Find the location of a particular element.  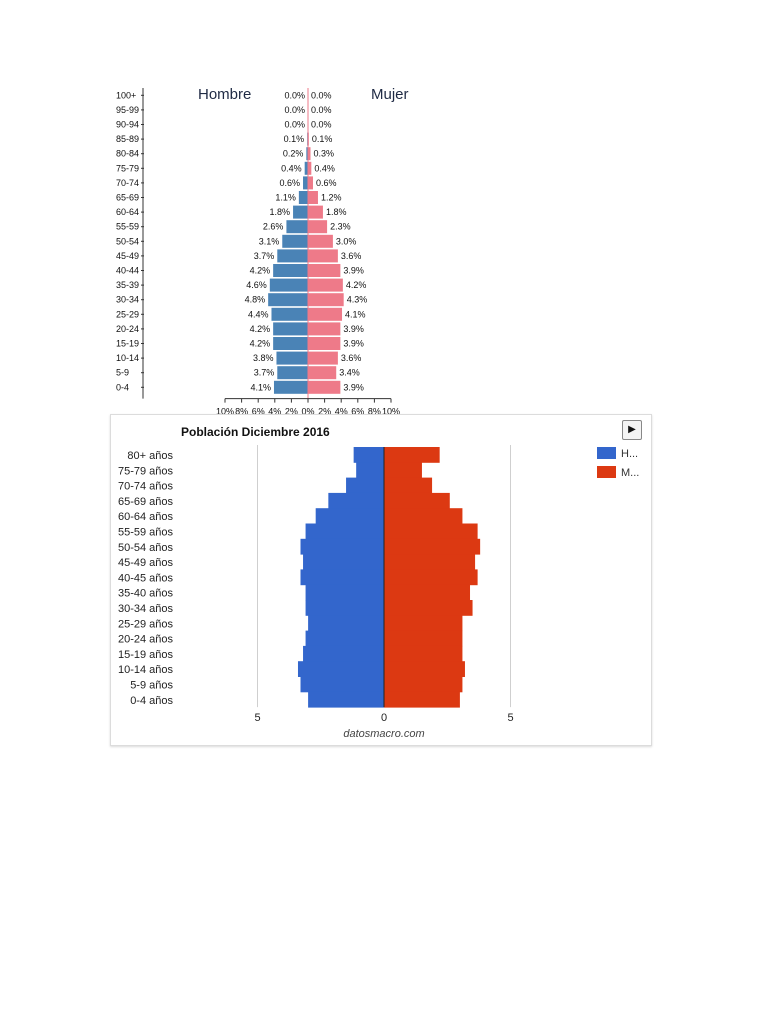

play-icon: ▶ is located at coordinates (632, 430).